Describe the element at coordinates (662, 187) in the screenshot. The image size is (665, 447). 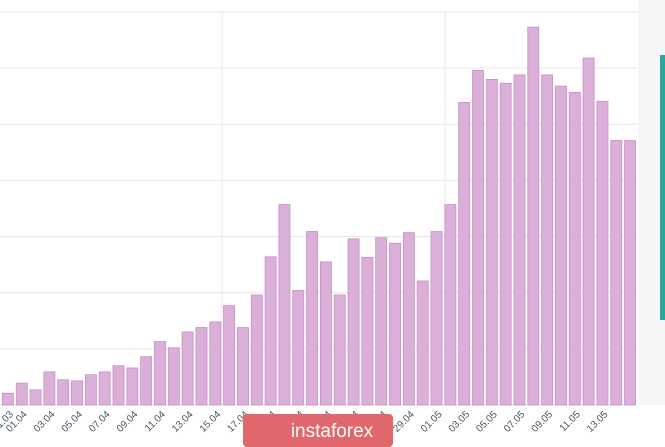
I see `side-accent` at that location.